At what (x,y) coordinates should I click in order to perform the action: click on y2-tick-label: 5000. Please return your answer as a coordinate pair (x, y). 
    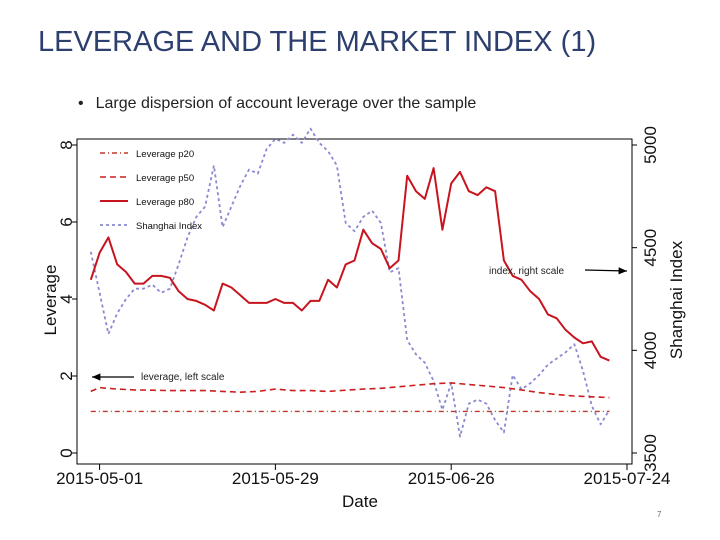
    Looking at the image, I should click on (650, 145).